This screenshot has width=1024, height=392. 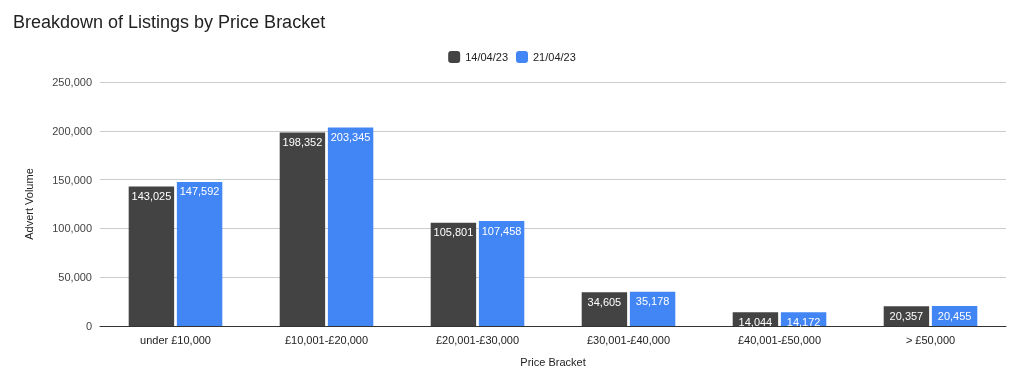 What do you see at coordinates (75, 277) in the screenshot?
I see `y-tick-label: 50,000` at bounding box center [75, 277].